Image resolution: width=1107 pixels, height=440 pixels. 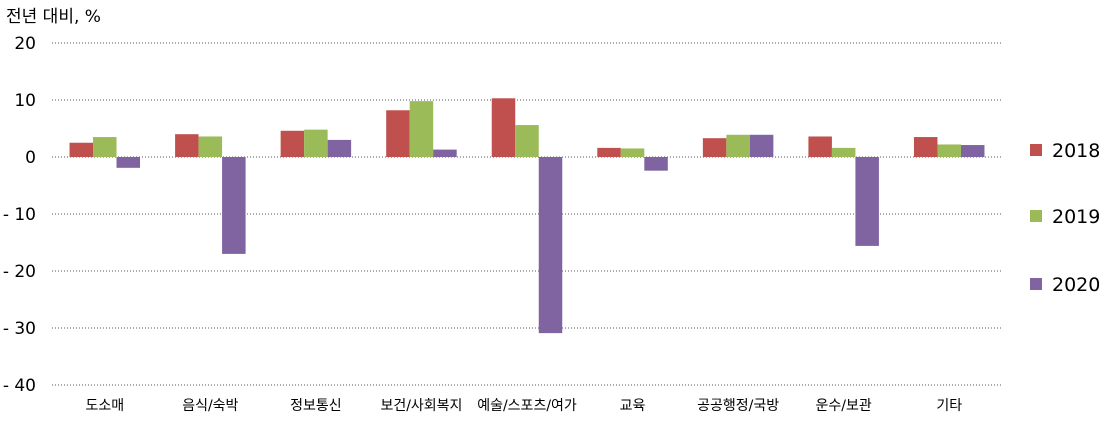 What do you see at coordinates (53, 17) in the screenshot?
I see `y-axis-label: 전년 대비, %` at bounding box center [53, 17].